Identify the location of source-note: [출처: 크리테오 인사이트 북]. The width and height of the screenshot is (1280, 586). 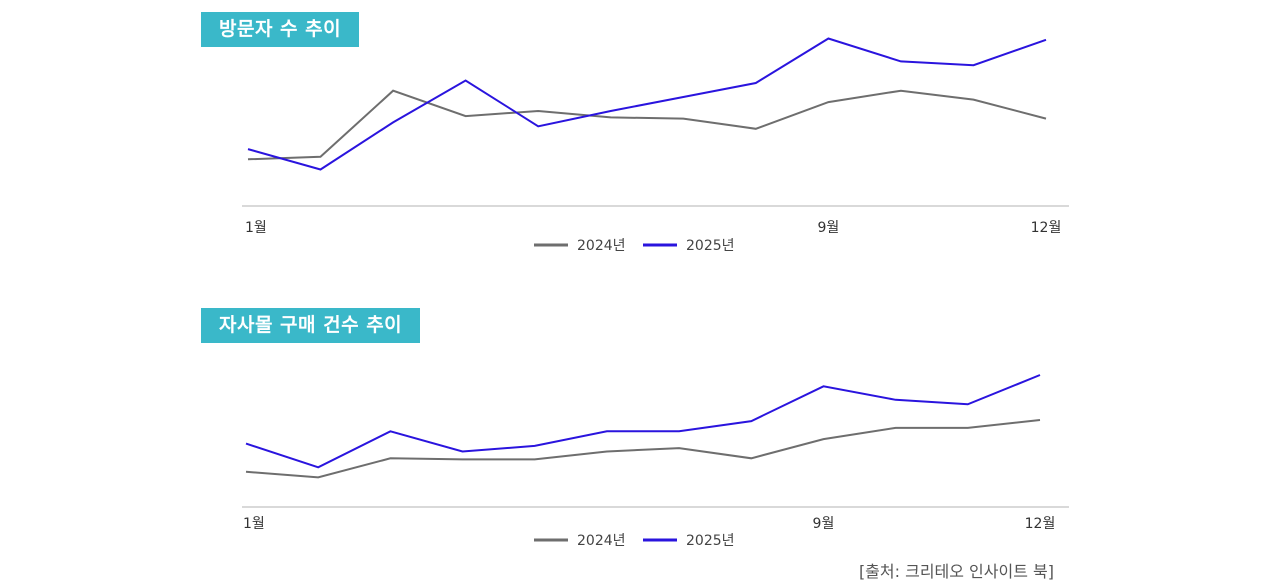
(956, 571).